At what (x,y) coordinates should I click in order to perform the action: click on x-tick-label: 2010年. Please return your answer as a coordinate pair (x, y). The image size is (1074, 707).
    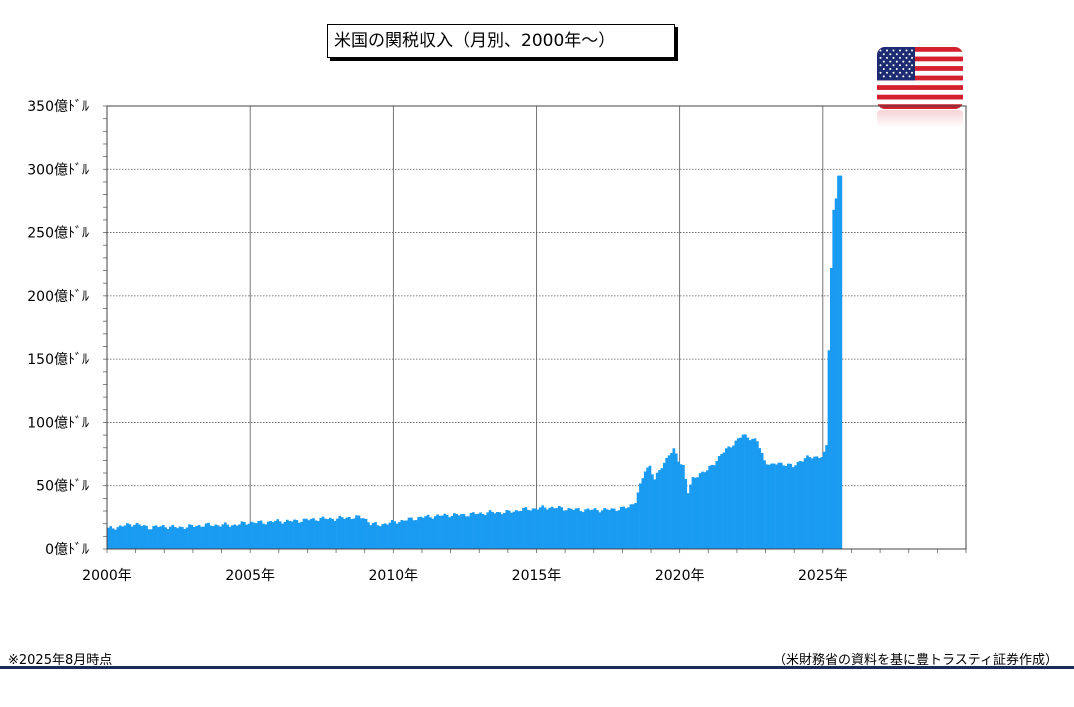
    Looking at the image, I should click on (394, 576).